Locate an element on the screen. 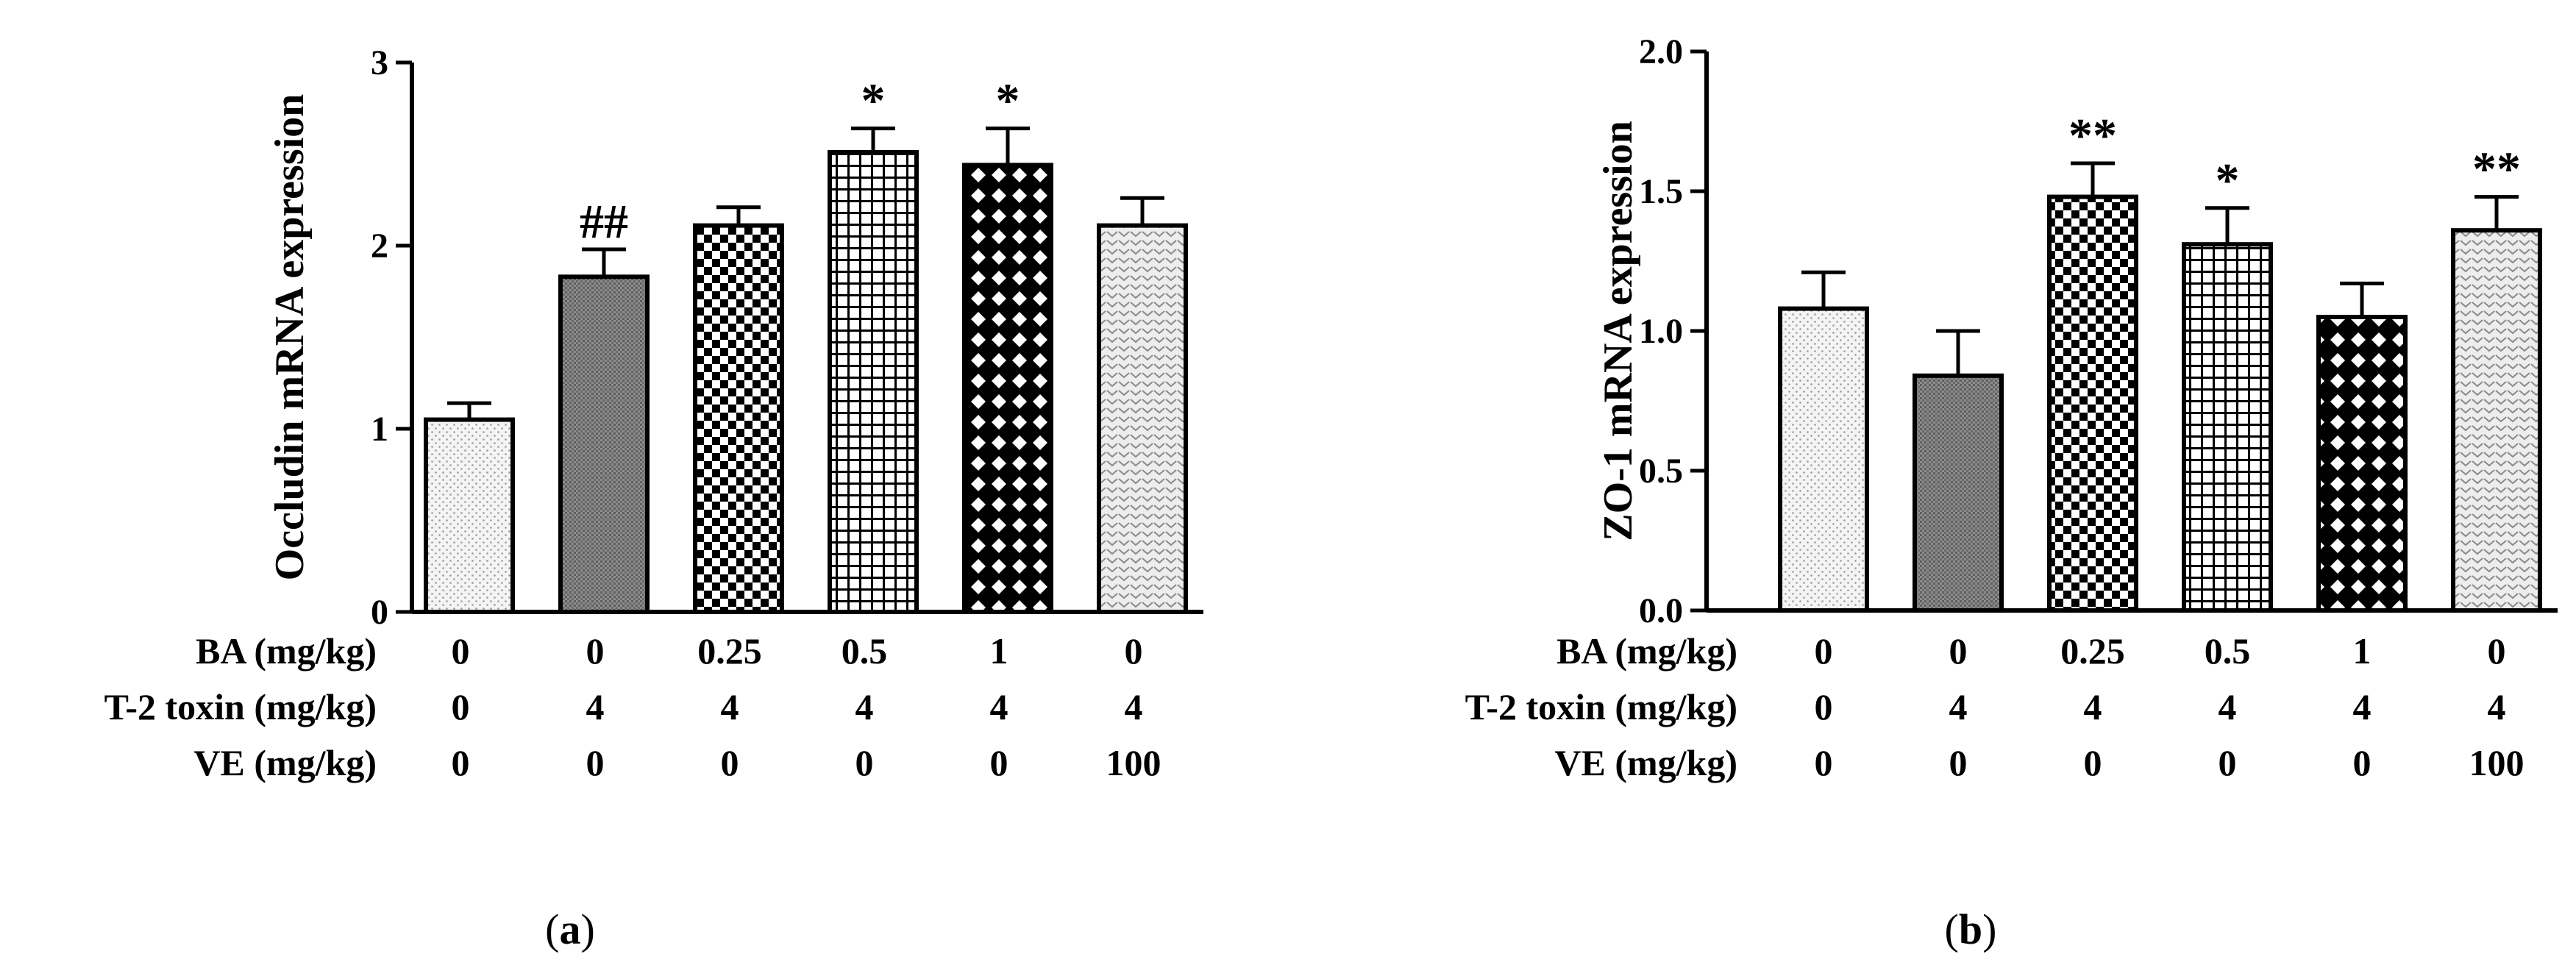 The image size is (2576, 976). y-axis-title: ZO-1 mRNA expression is located at coordinates (1618, 331).